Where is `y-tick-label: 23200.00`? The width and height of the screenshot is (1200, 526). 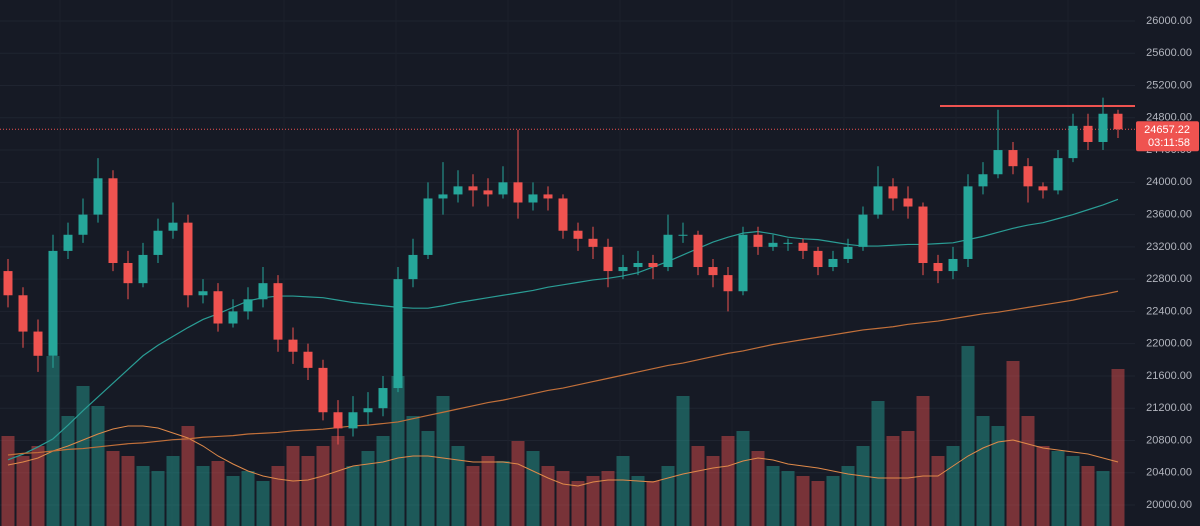 y-tick-label: 23200.00 is located at coordinates (1169, 247).